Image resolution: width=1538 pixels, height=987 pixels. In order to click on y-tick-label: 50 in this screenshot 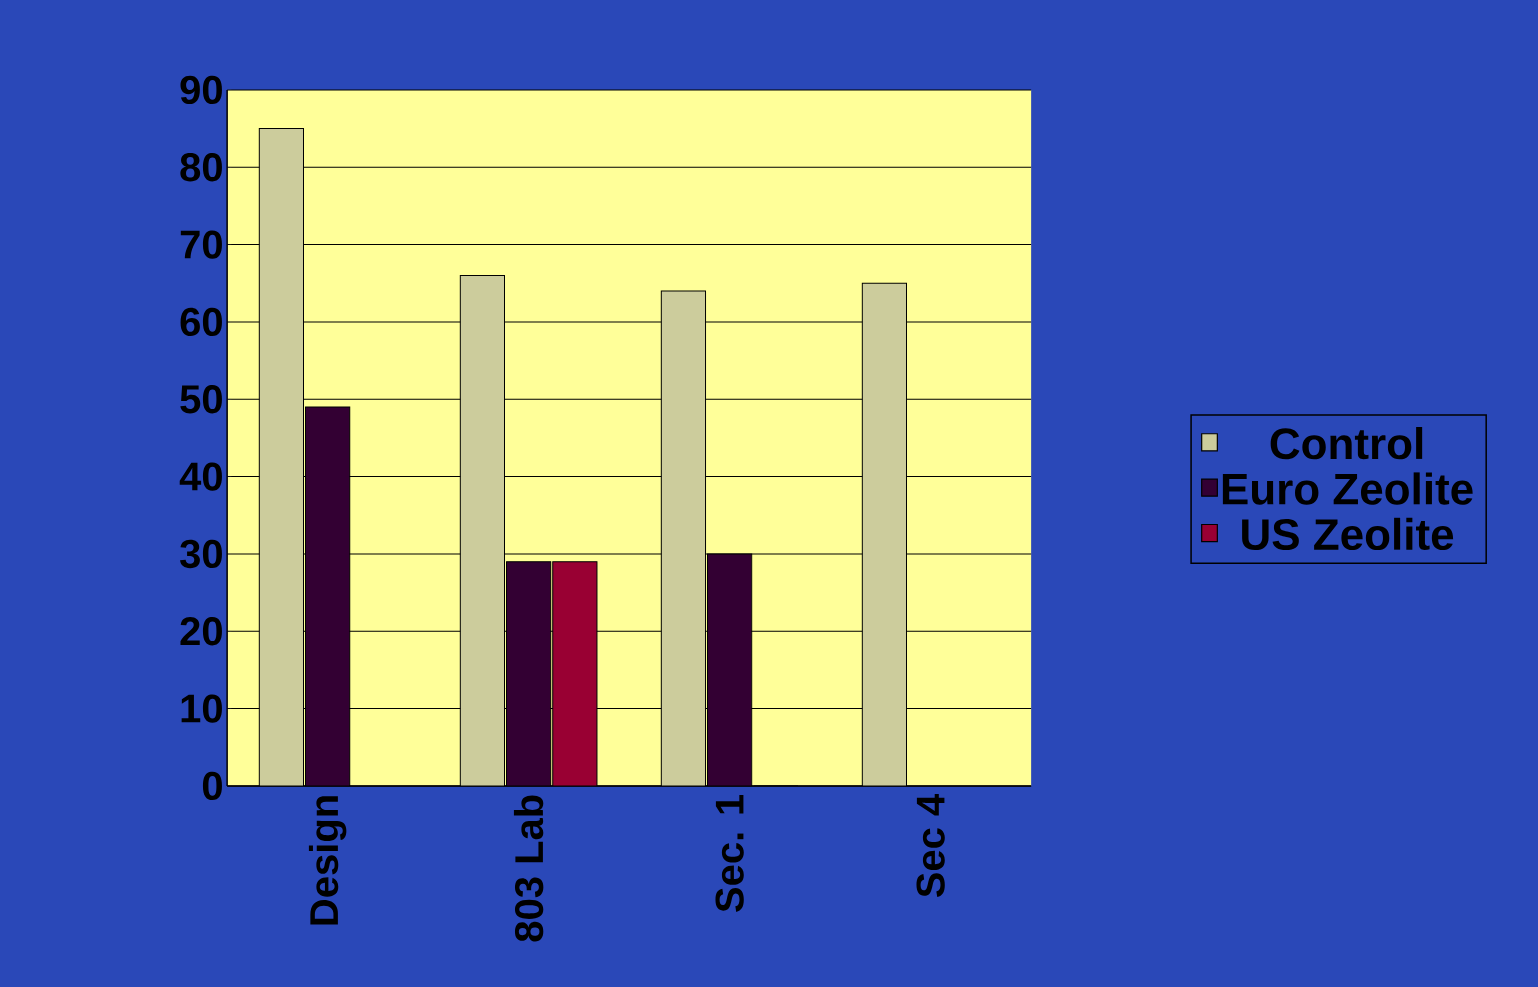, I will do `click(201, 399)`.